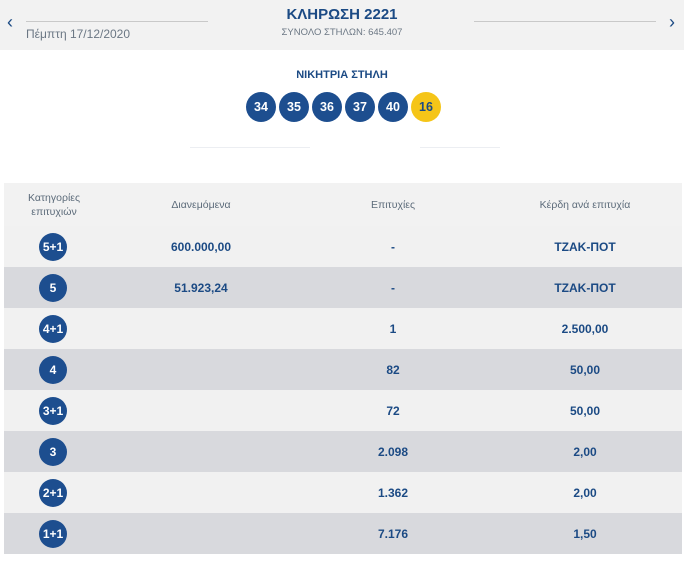 The height and width of the screenshot is (576, 684). Describe the element at coordinates (342, 14) in the screenshot. I see `draw-title: ΚΛΗΡΩΣΗ 2221` at that location.